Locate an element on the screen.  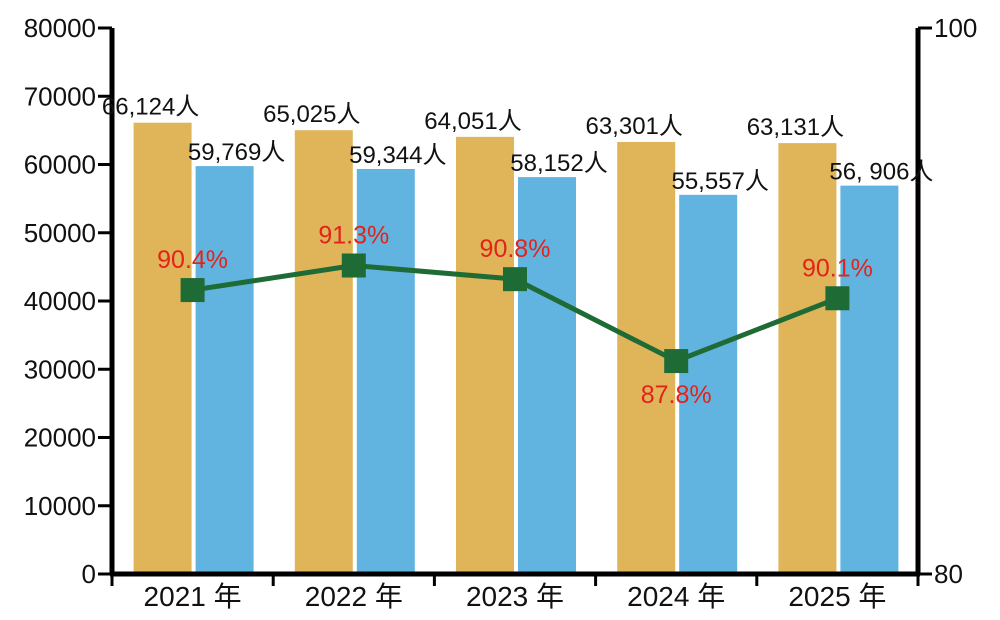
bar-data-label: 55,557人 is located at coordinates (719, 181).